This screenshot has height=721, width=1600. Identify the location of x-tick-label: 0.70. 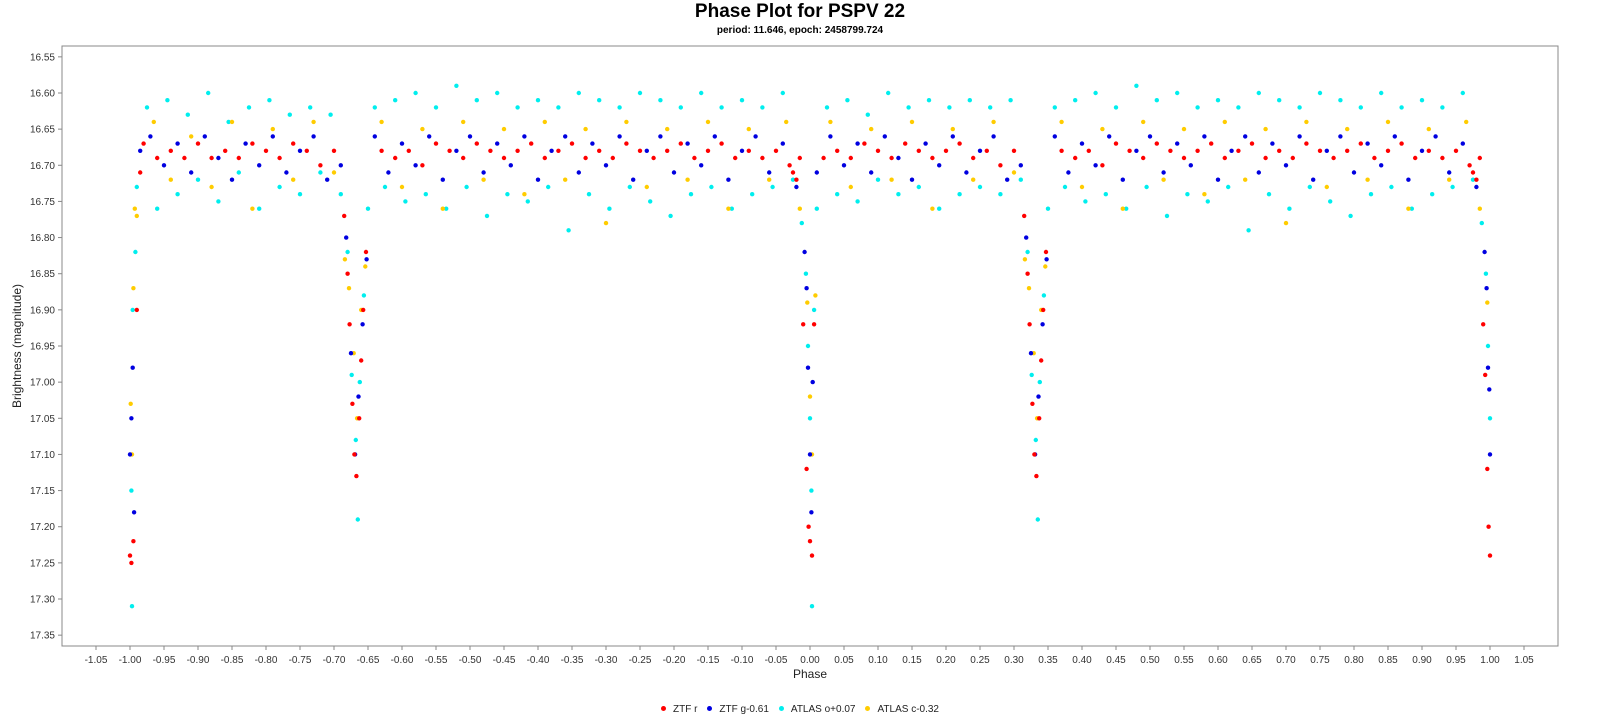
(1286, 660).